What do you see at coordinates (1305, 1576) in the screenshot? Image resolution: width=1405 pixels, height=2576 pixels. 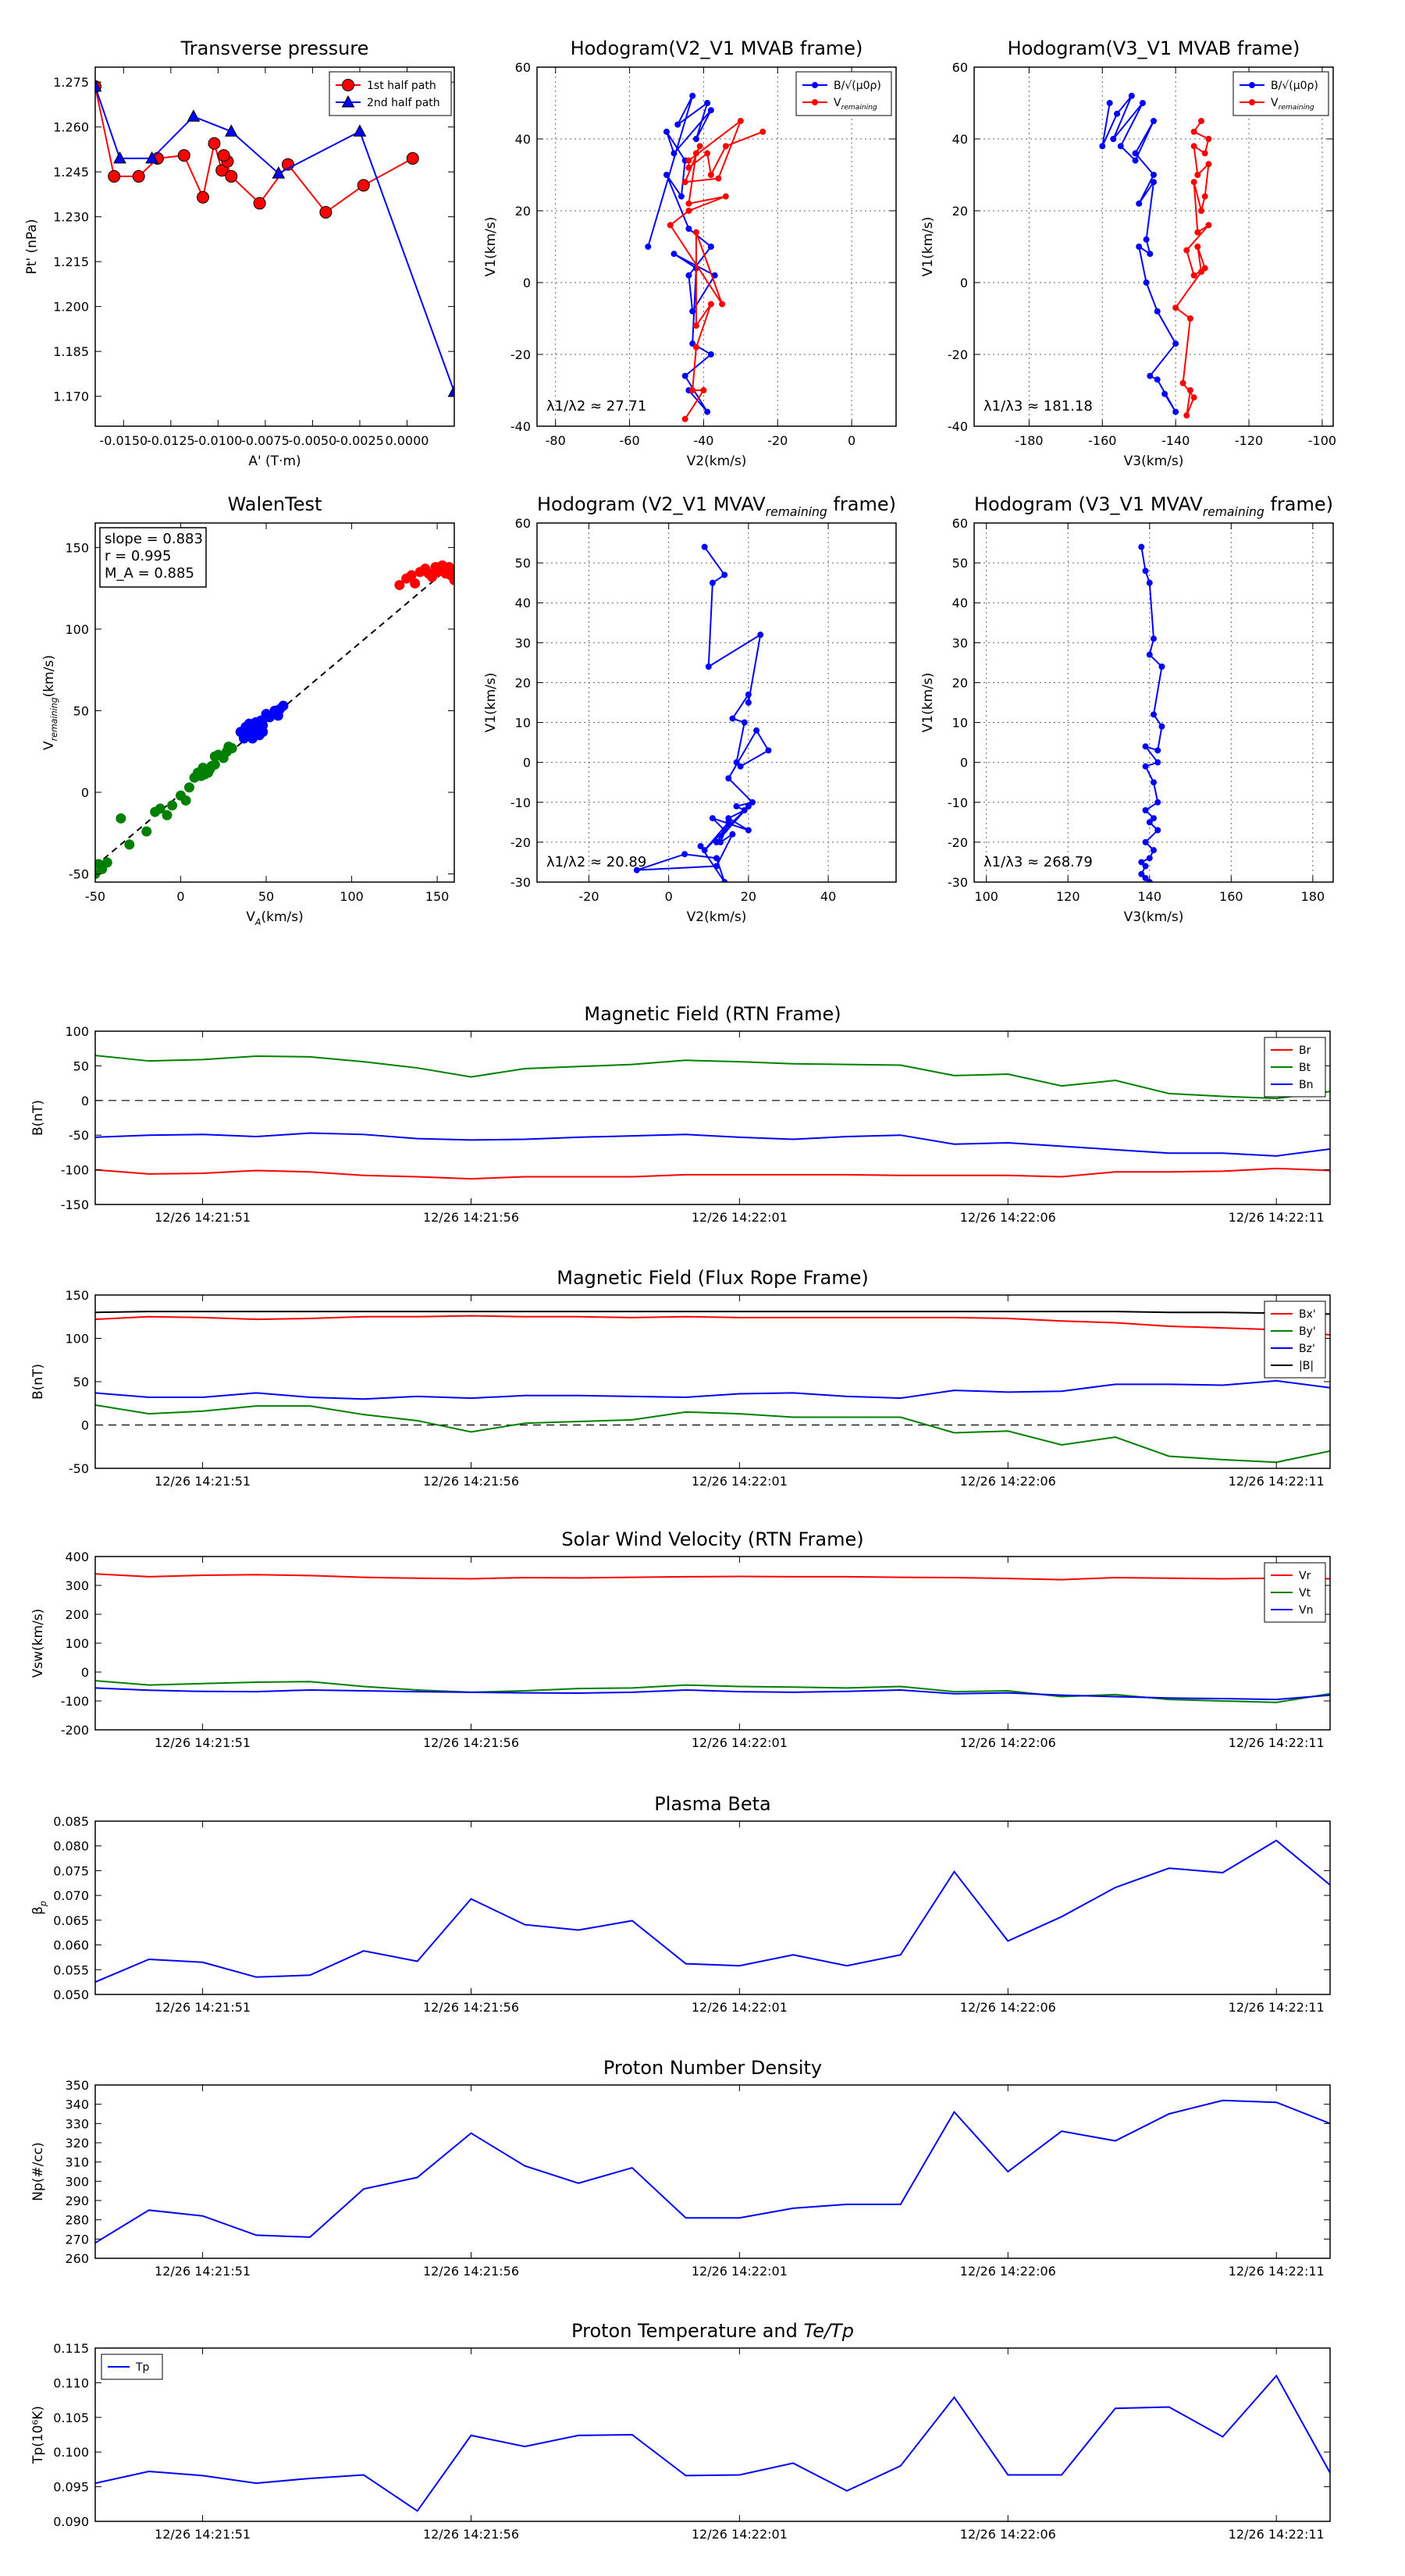 I see `legend-label: Vr` at bounding box center [1305, 1576].